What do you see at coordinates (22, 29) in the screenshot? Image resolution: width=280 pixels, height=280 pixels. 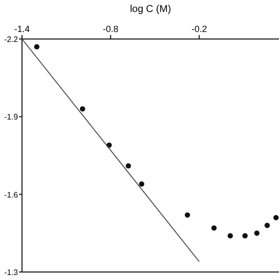 I see `x-tick-label: -1.4` at bounding box center [22, 29].